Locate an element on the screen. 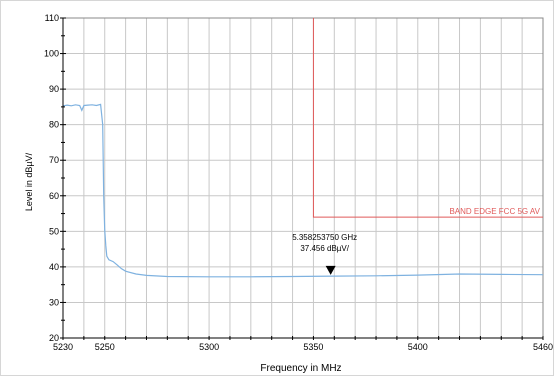  x-tick-label: 5250 is located at coordinates (105, 347).